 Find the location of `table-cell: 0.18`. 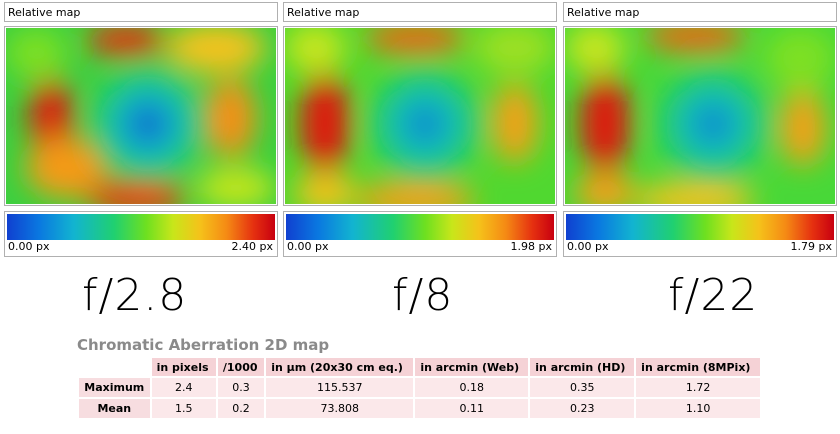

table-cell: 0.18 is located at coordinates (472, 387).